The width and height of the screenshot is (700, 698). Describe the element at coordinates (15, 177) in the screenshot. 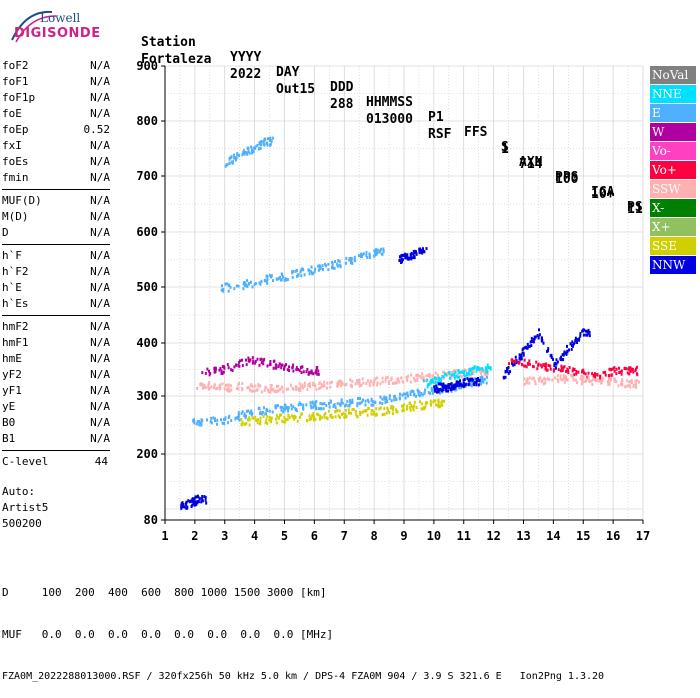

I see `param-label: fmin` at that location.